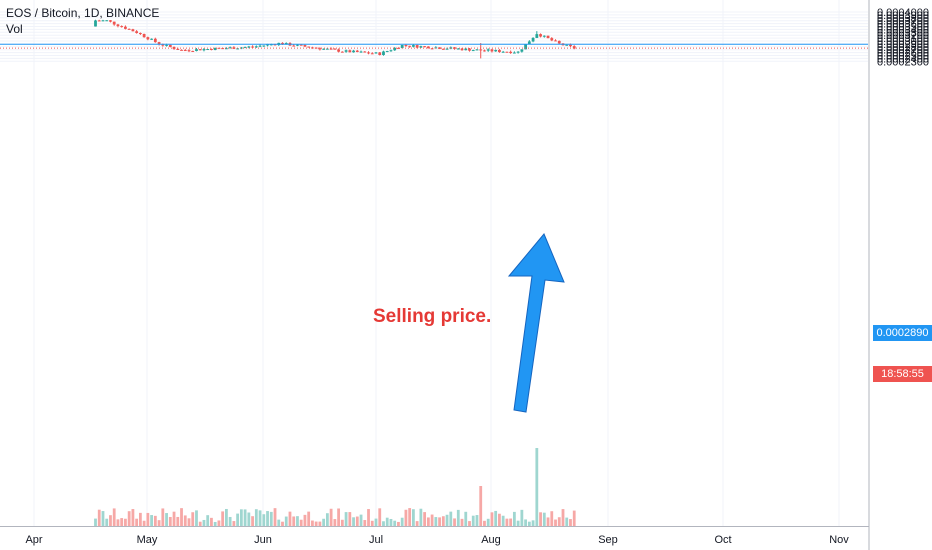 The width and height of the screenshot is (932, 550). What do you see at coordinates (839, 540) in the screenshot?
I see `x-tick-label: Nov` at bounding box center [839, 540].